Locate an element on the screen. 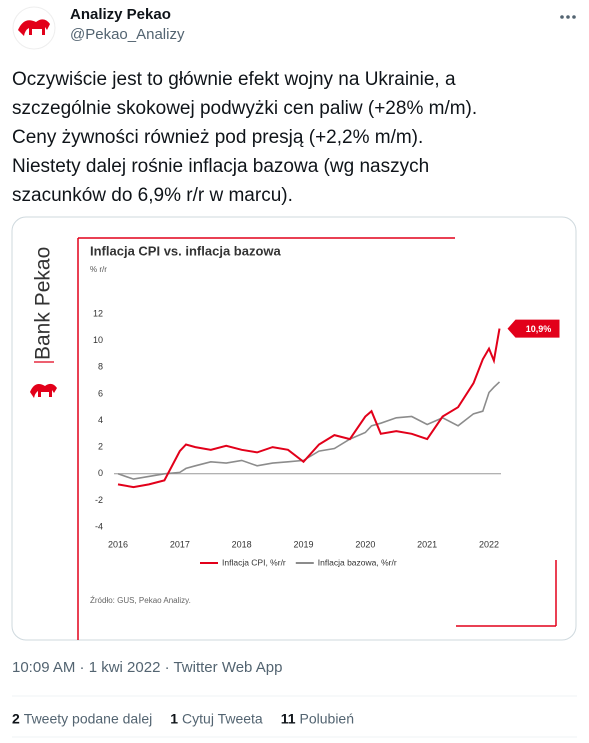 The height and width of the screenshot is (743, 589). y-tick-label: 6 is located at coordinates (100, 393).